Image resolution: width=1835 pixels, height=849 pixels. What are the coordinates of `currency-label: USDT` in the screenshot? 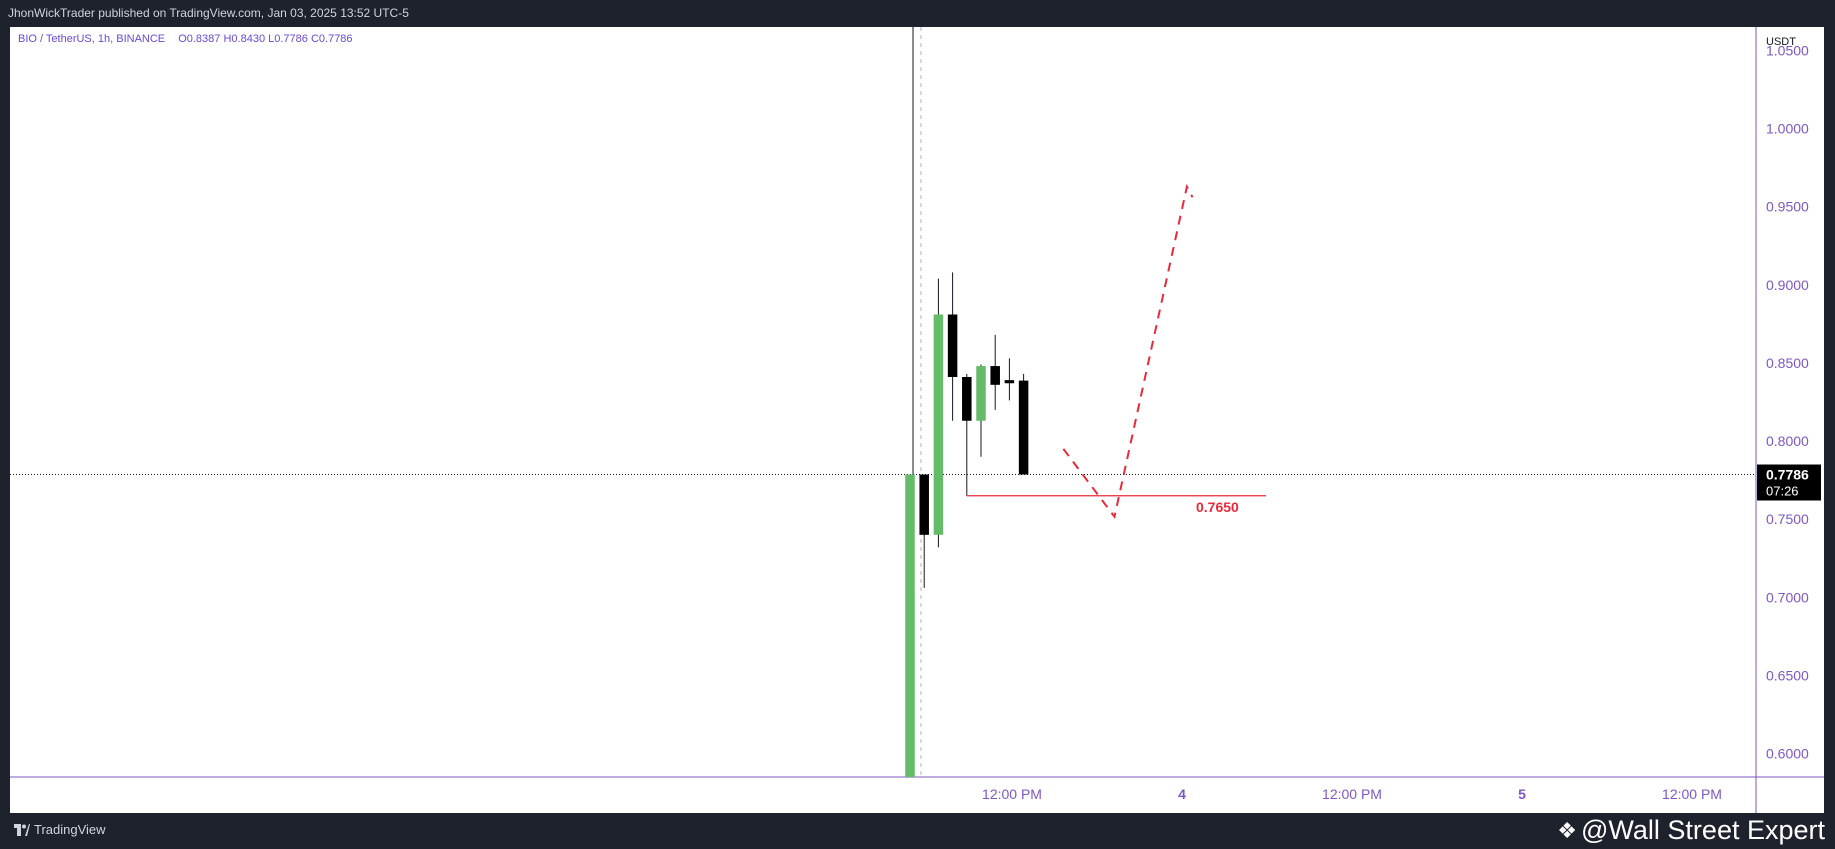 It's located at (1781, 42).